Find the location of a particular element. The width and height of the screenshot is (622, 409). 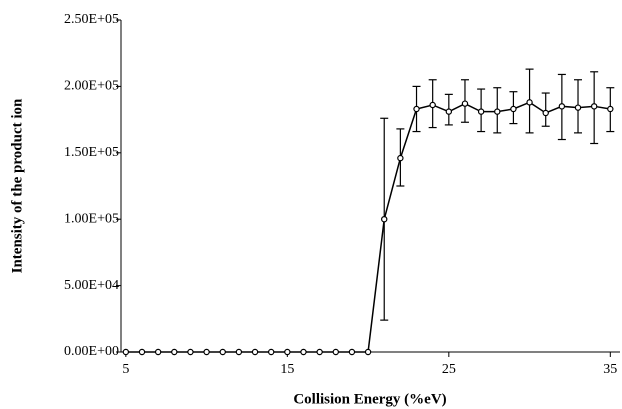

y-tick-label: 0.00E+00 is located at coordinates (91, 351).